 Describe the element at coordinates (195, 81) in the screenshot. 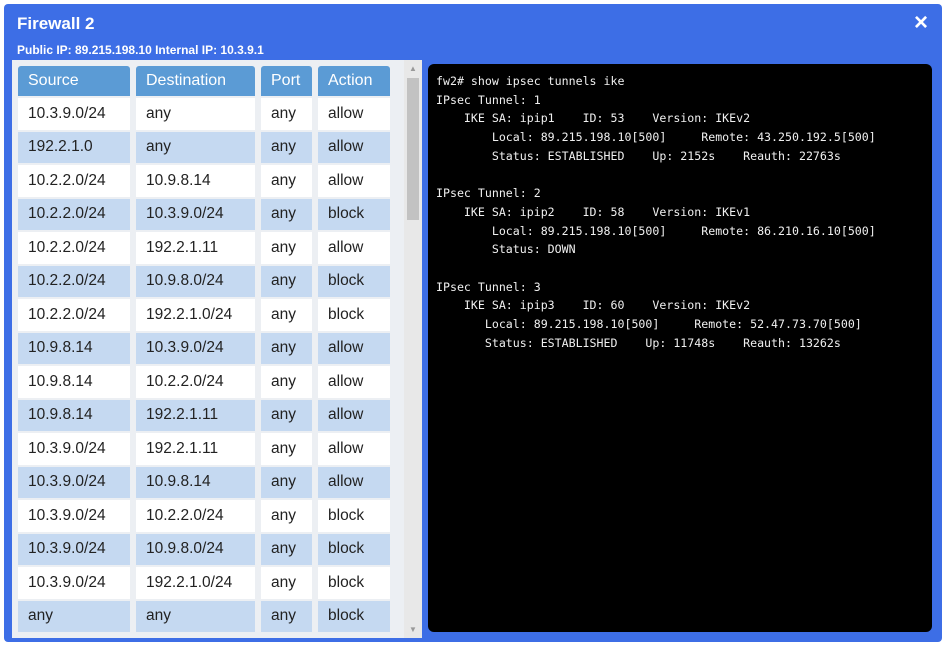

I see `header-destination: Destination` at that location.